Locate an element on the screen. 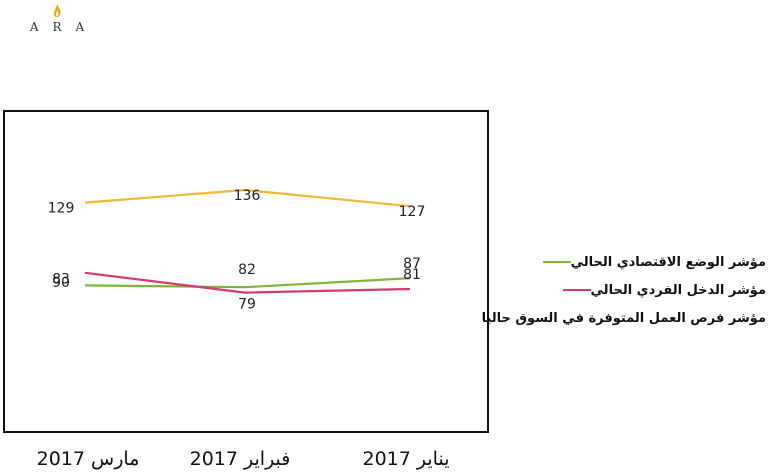 The image size is (770, 474). x-axis-labels: مارس 2017 فبراير 2017 يناير 2017 is located at coordinates (245, 461).